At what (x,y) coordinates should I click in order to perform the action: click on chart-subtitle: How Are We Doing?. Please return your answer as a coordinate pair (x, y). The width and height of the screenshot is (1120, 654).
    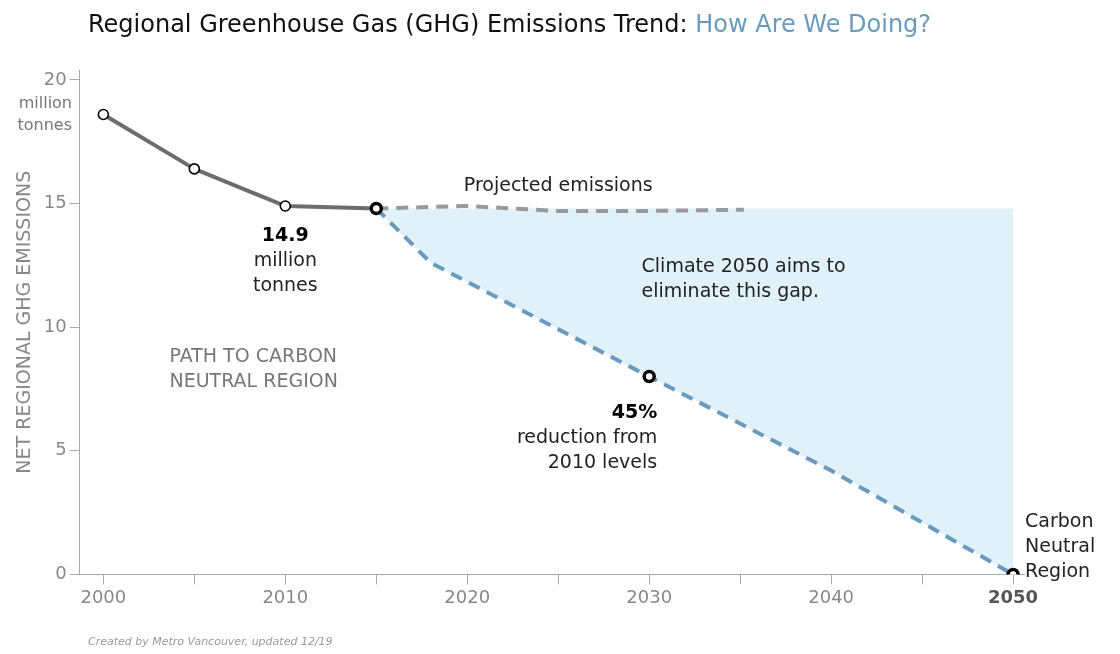
    Looking at the image, I should click on (813, 24).